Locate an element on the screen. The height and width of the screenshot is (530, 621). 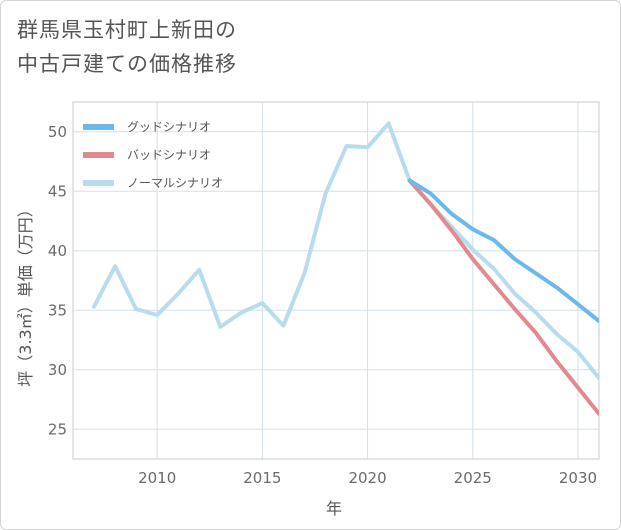
y-axis-title: 坪（3.3㎡）単価（万円） is located at coordinates (25, 293).